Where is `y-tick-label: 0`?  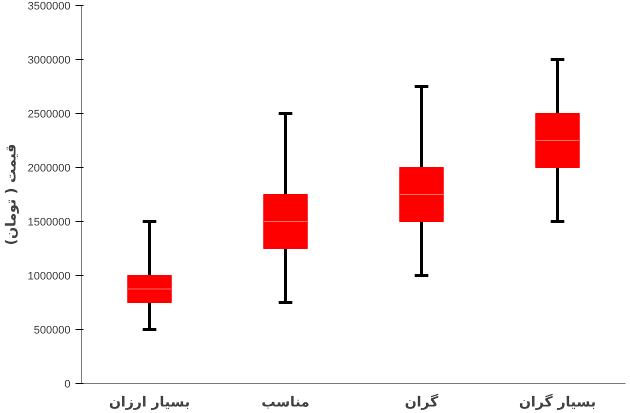
y-tick-label: 0 is located at coordinates (67, 384).